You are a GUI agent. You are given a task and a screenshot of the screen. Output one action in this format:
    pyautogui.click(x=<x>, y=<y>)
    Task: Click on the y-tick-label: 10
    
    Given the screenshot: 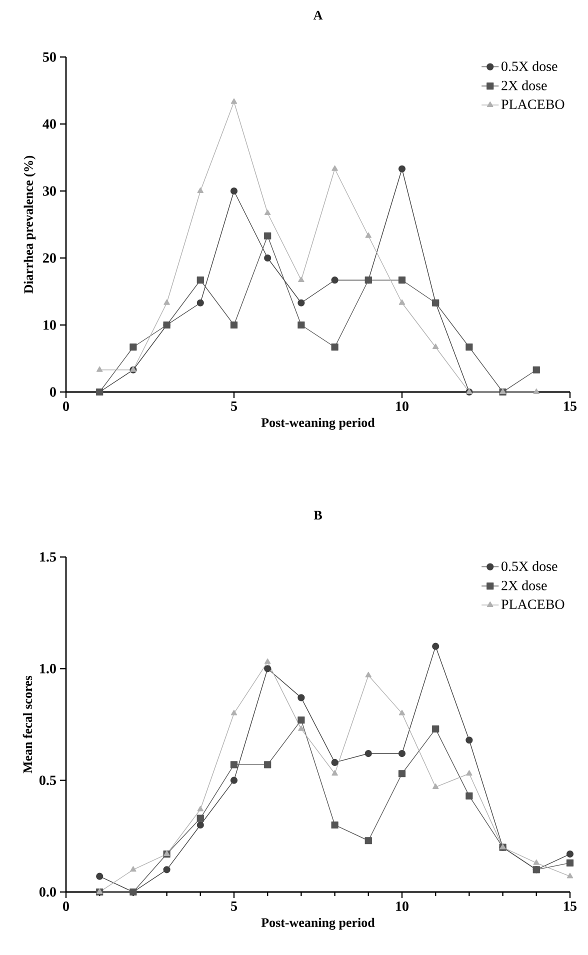 What is the action you would take?
    pyautogui.click(x=50, y=325)
    